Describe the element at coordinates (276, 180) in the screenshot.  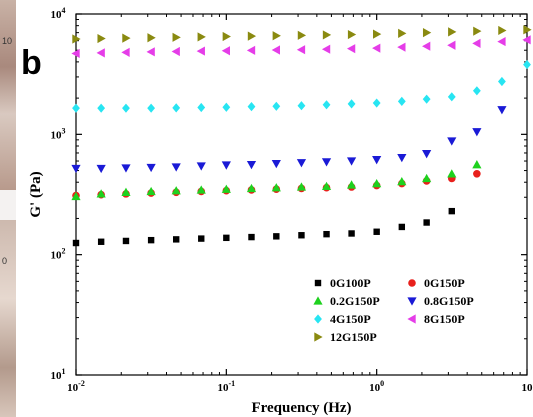
I see `series-0.2G150P` at that location.